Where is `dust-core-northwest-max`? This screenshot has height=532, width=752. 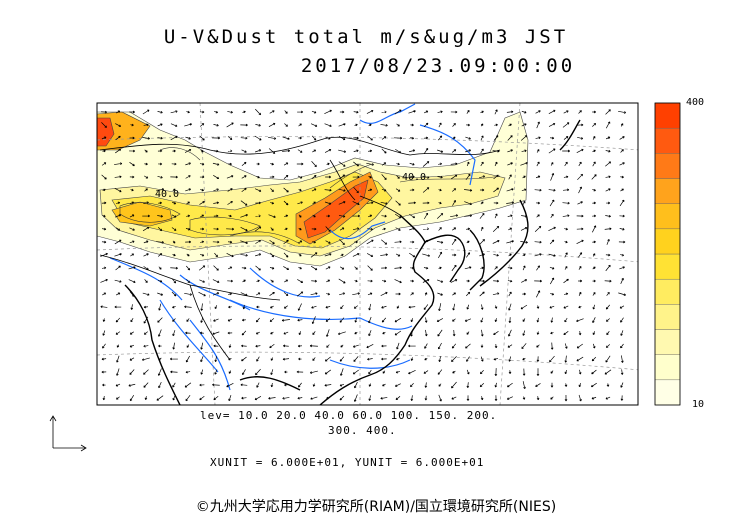
dust-core-northwest-max is located at coordinates (106, 132).